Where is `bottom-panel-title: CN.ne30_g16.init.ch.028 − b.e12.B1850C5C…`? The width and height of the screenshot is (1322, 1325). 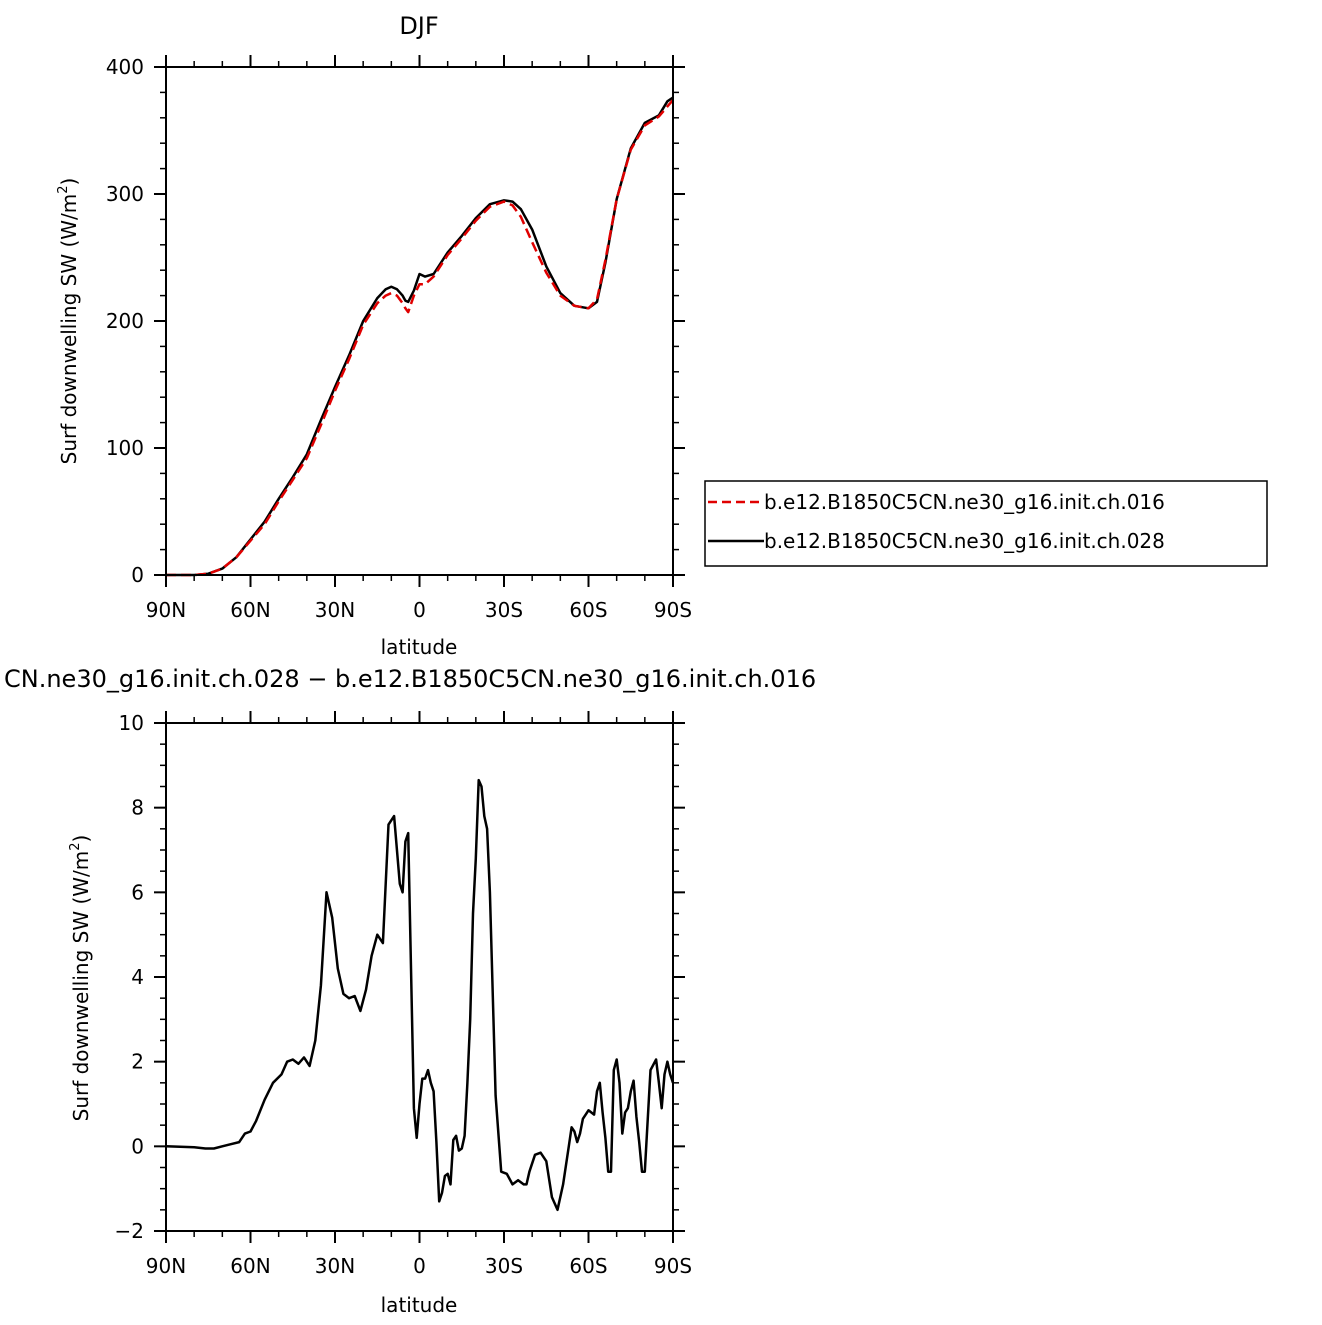 bottom-panel-title: CN.ne30_g16.init.ch.028 − b.e12.B1850C5C… is located at coordinates (410, 679).